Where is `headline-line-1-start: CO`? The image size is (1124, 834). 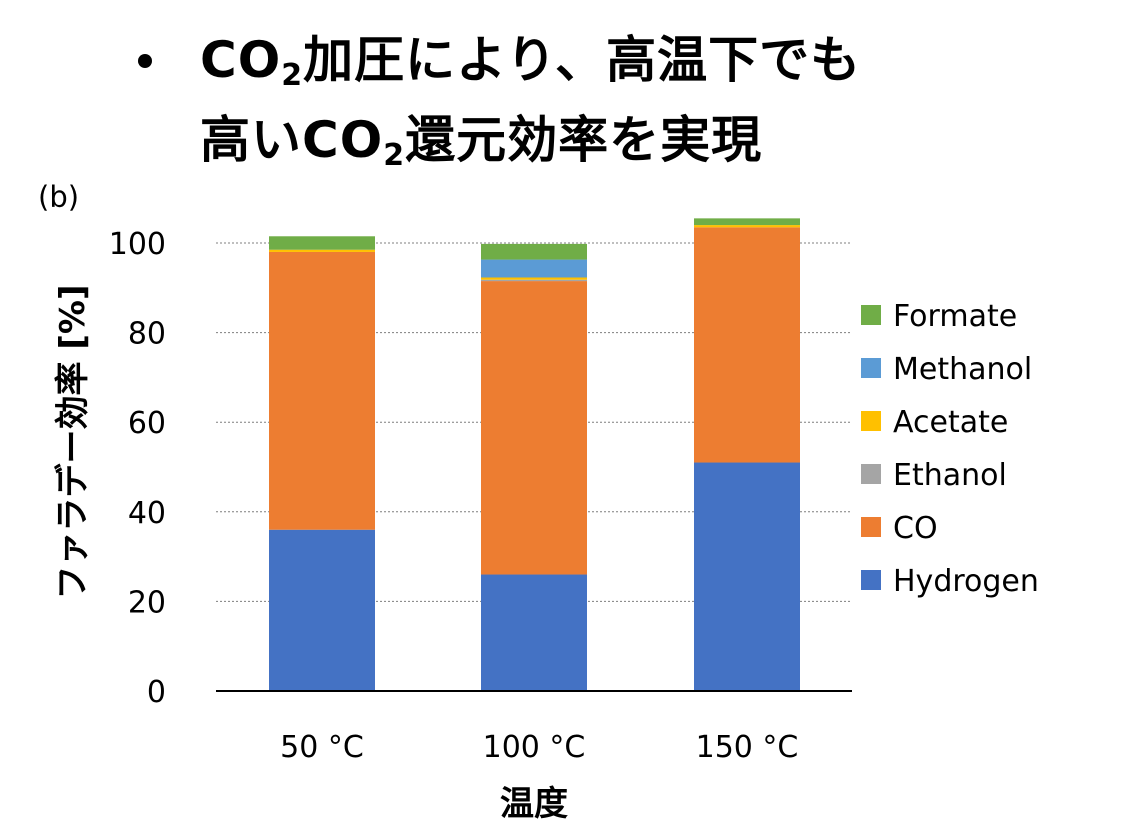 headline-line-1-start: CO is located at coordinates (241, 60).